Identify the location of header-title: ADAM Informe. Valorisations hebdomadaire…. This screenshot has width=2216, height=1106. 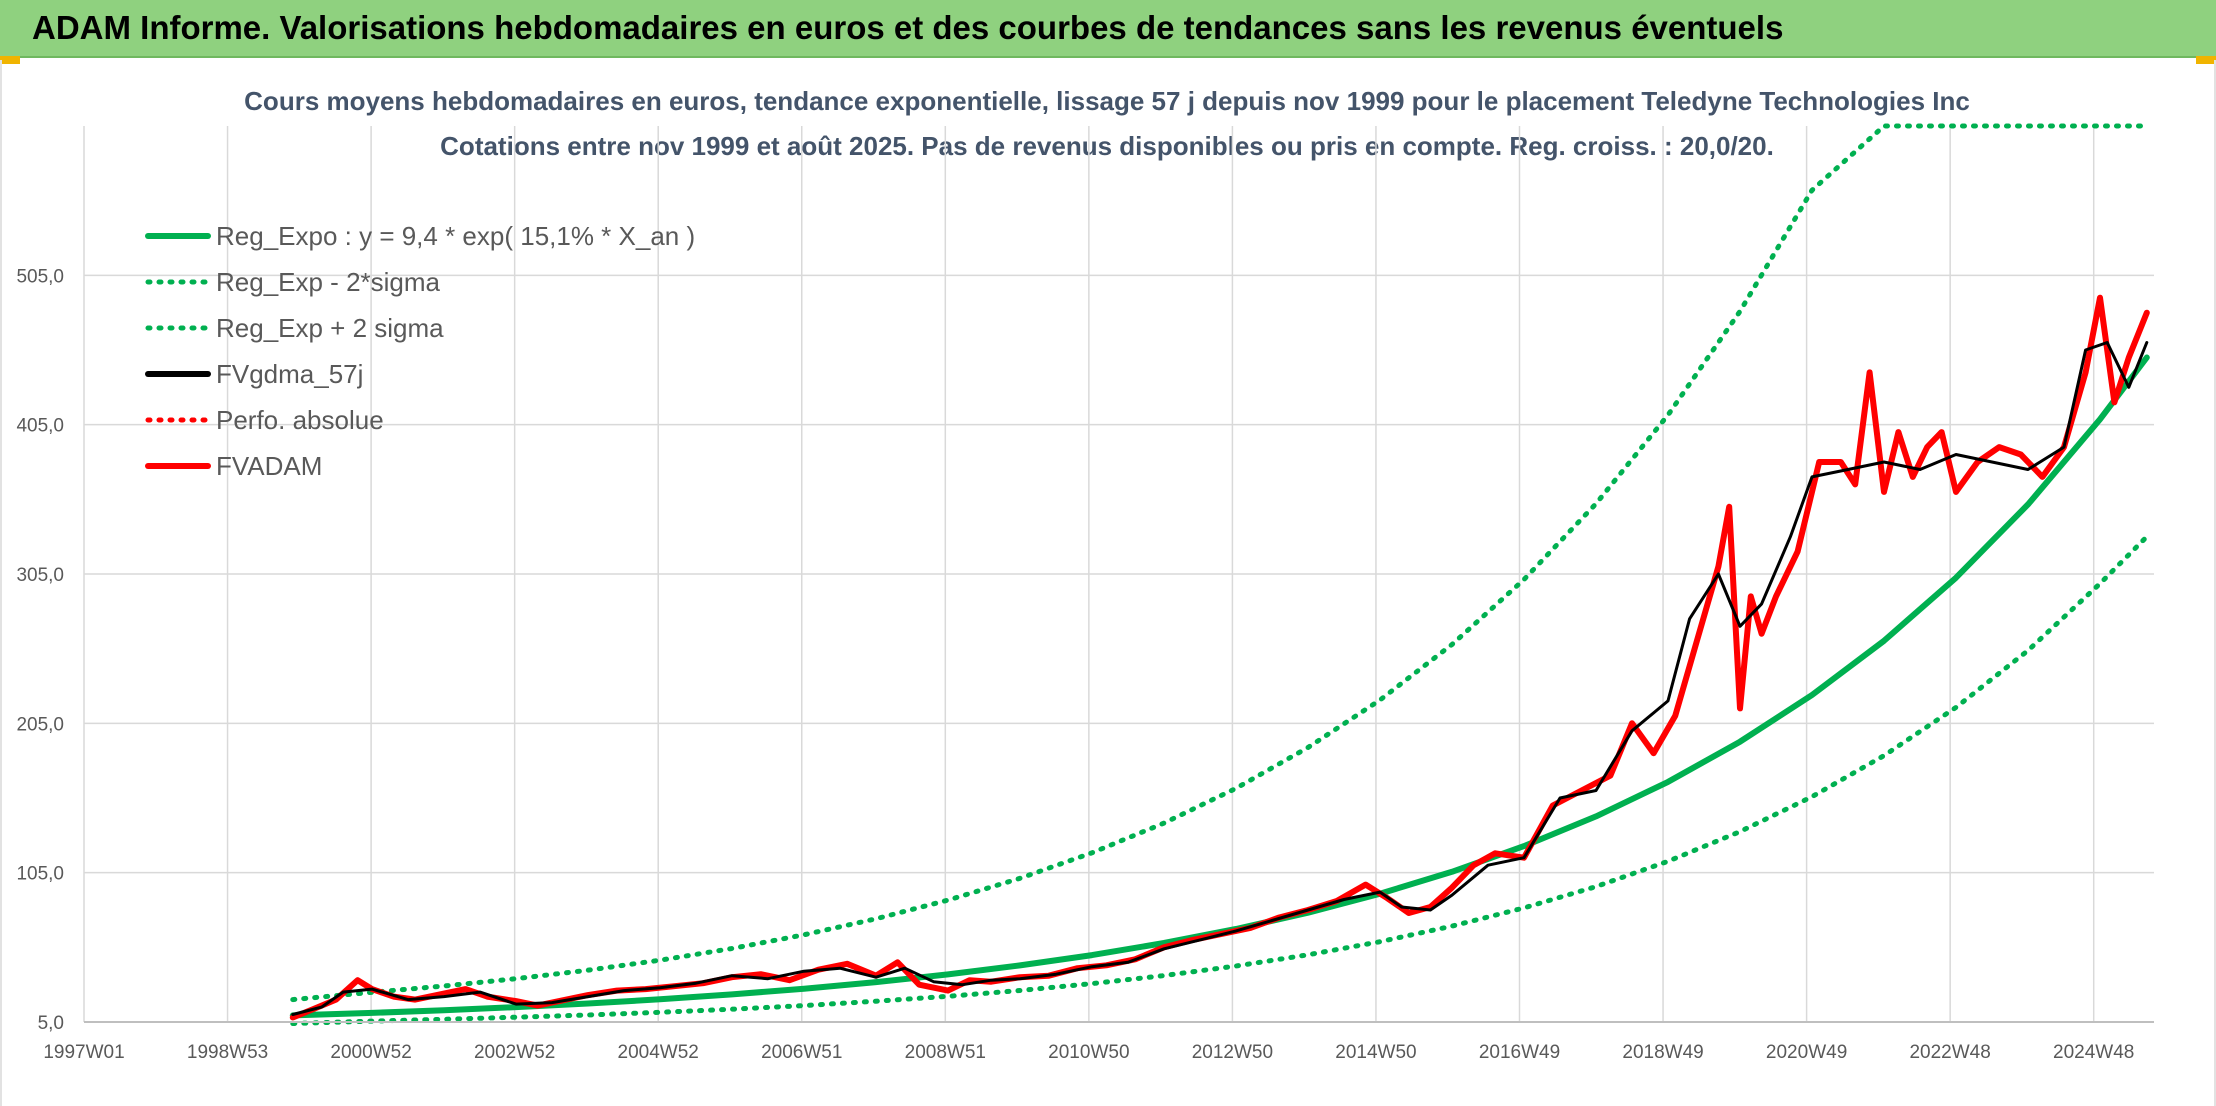
(908, 27).